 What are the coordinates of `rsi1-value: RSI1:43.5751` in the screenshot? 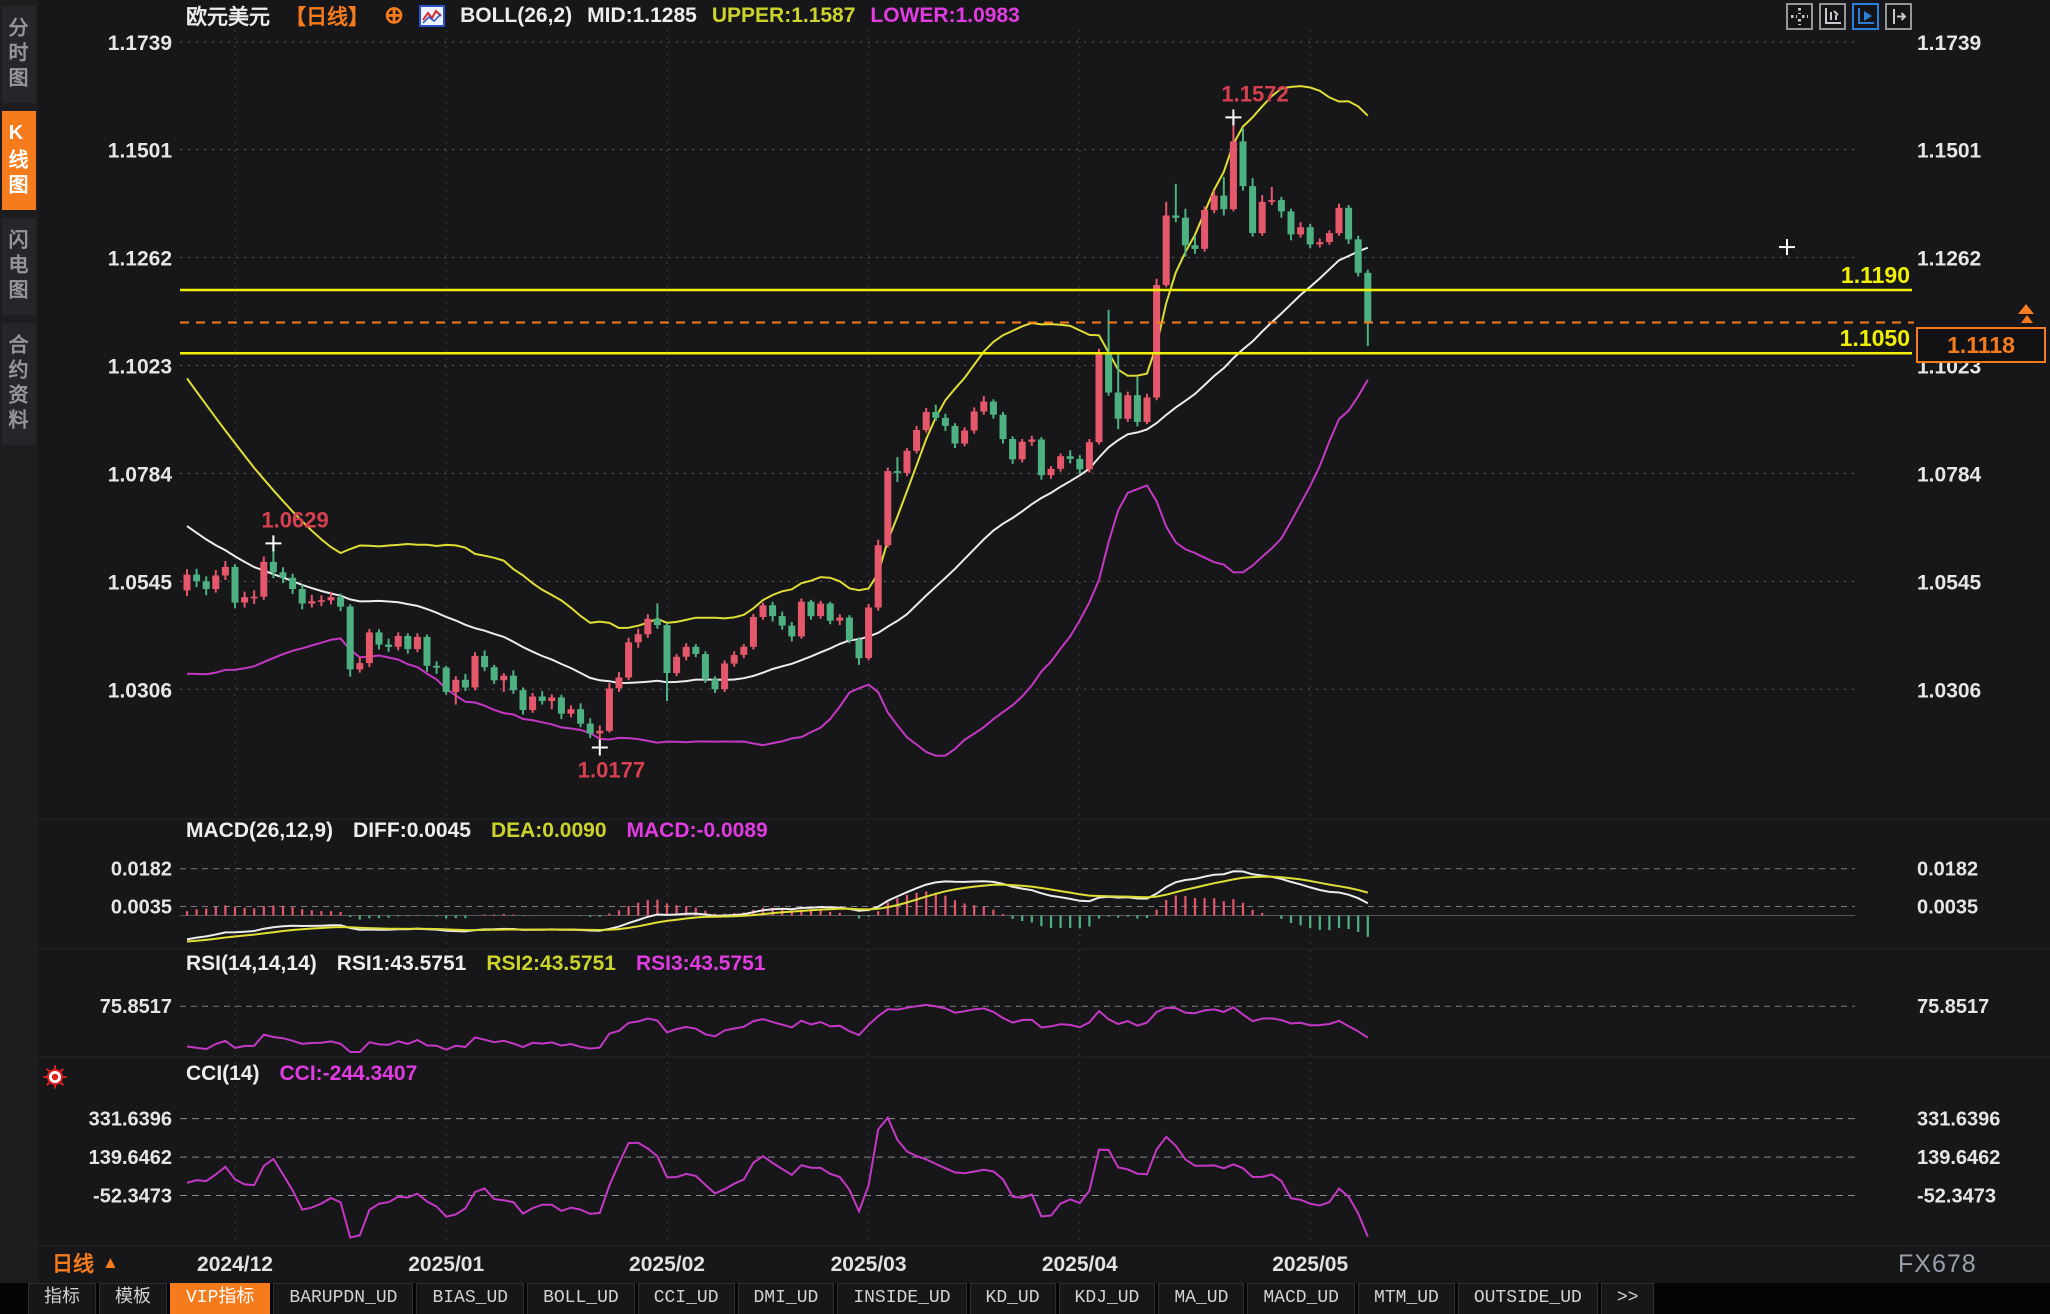 It's located at (401, 963).